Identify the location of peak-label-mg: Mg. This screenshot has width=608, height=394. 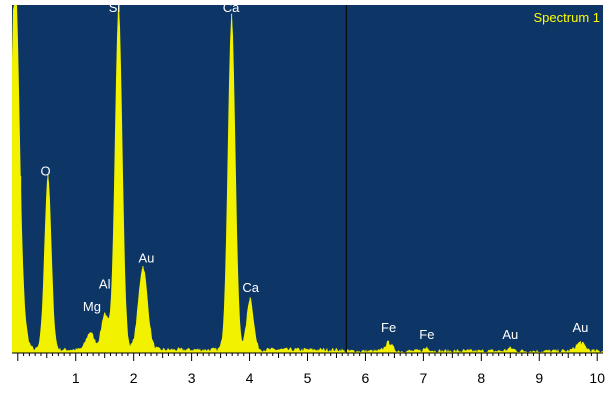
(92, 306).